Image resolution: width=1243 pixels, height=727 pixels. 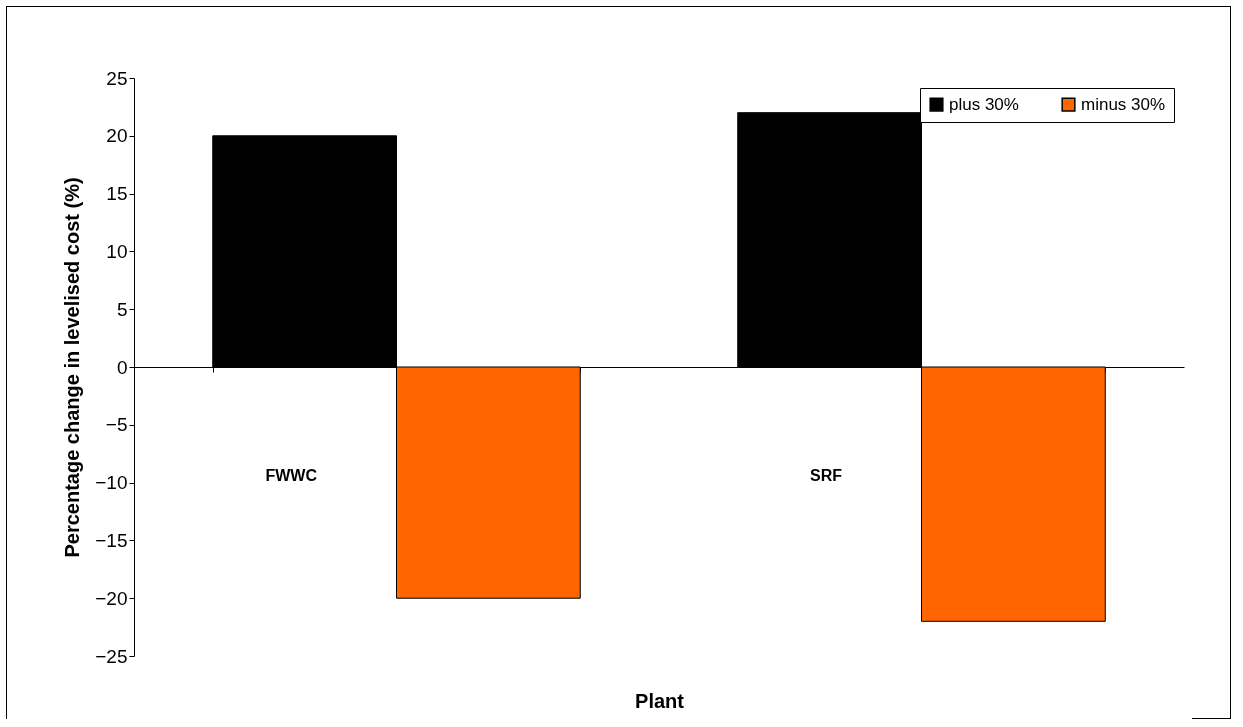 What do you see at coordinates (660, 700) in the screenshot?
I see `x-axis-title: Plant` at bounding box center [660, 700].